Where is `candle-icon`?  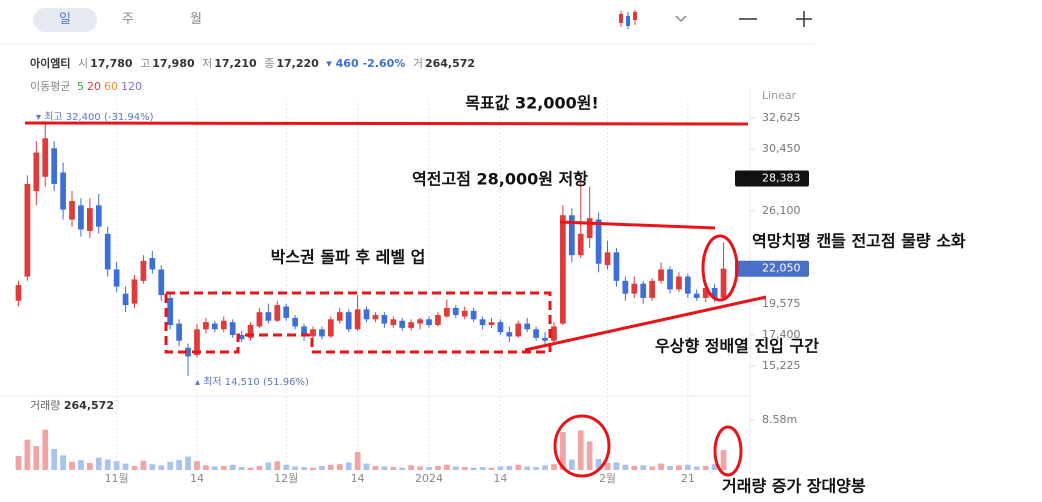
candle-icon is located at coordinates (628, 19).